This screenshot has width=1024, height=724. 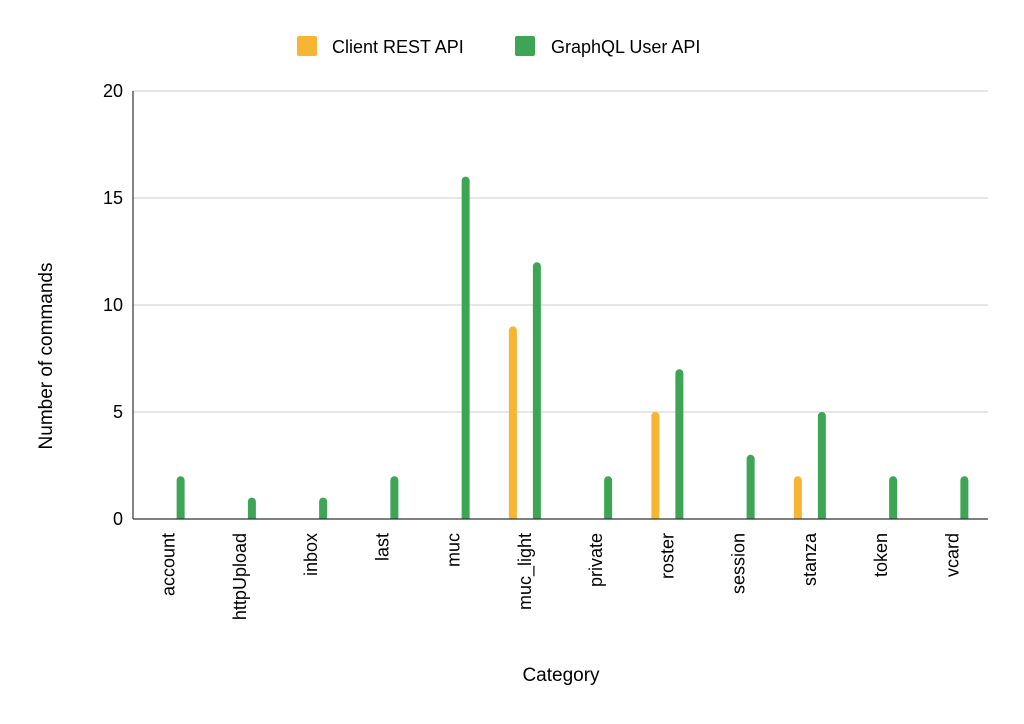 What do you see at coordinates (394, 497) in the screenshot?
I see `bar-graphql-user-api-last` at bounding box center [394, 497].